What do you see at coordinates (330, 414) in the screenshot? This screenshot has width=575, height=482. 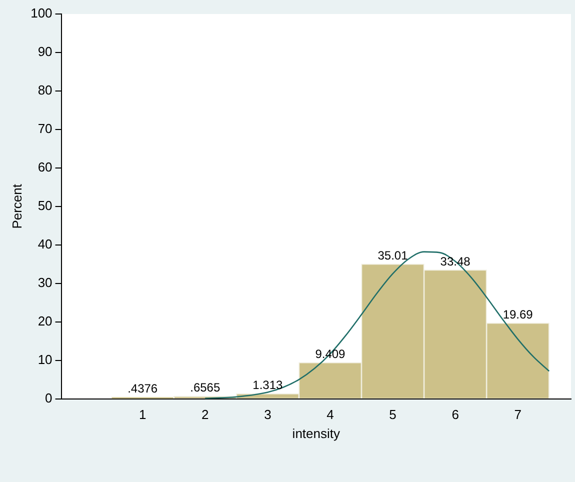 I see `x-tick-label: 4` at bounding box center [330, 414].